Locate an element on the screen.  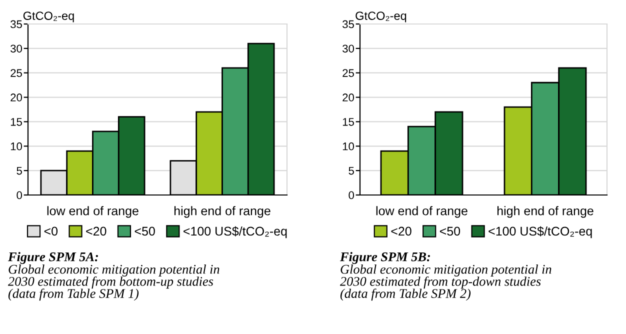
text: Figure SPM 5B: is located at coordinates (385, 258).